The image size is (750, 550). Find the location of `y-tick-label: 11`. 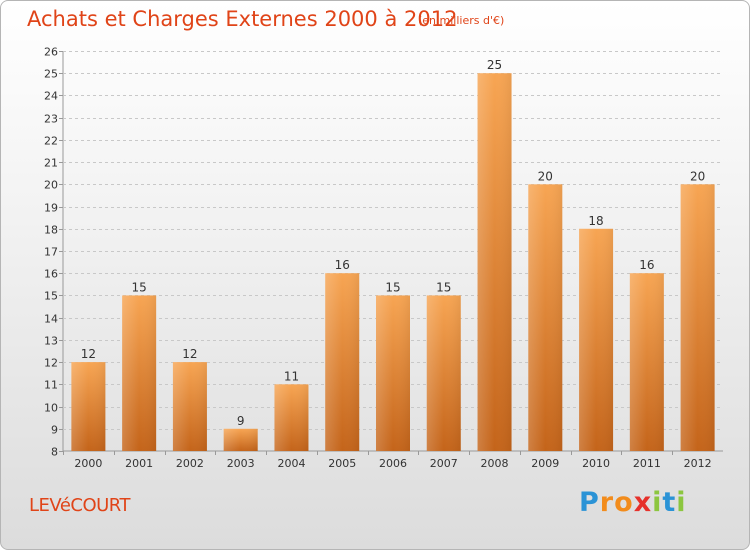

y-tick-label: 11 is located at coordinates (51, 385).